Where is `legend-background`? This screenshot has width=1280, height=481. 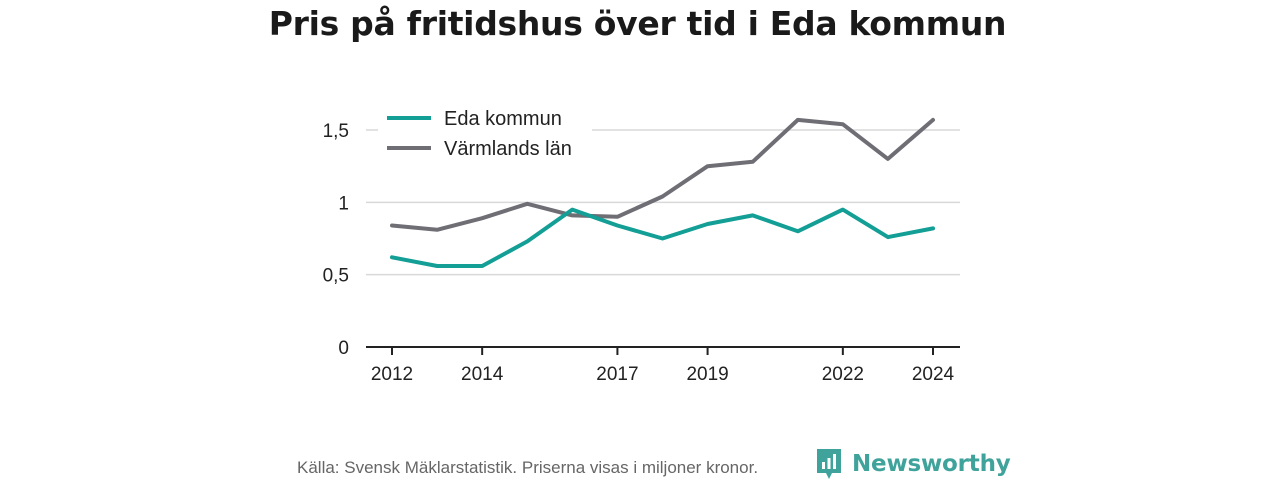
legend-background is located at coordinates (485, 132).